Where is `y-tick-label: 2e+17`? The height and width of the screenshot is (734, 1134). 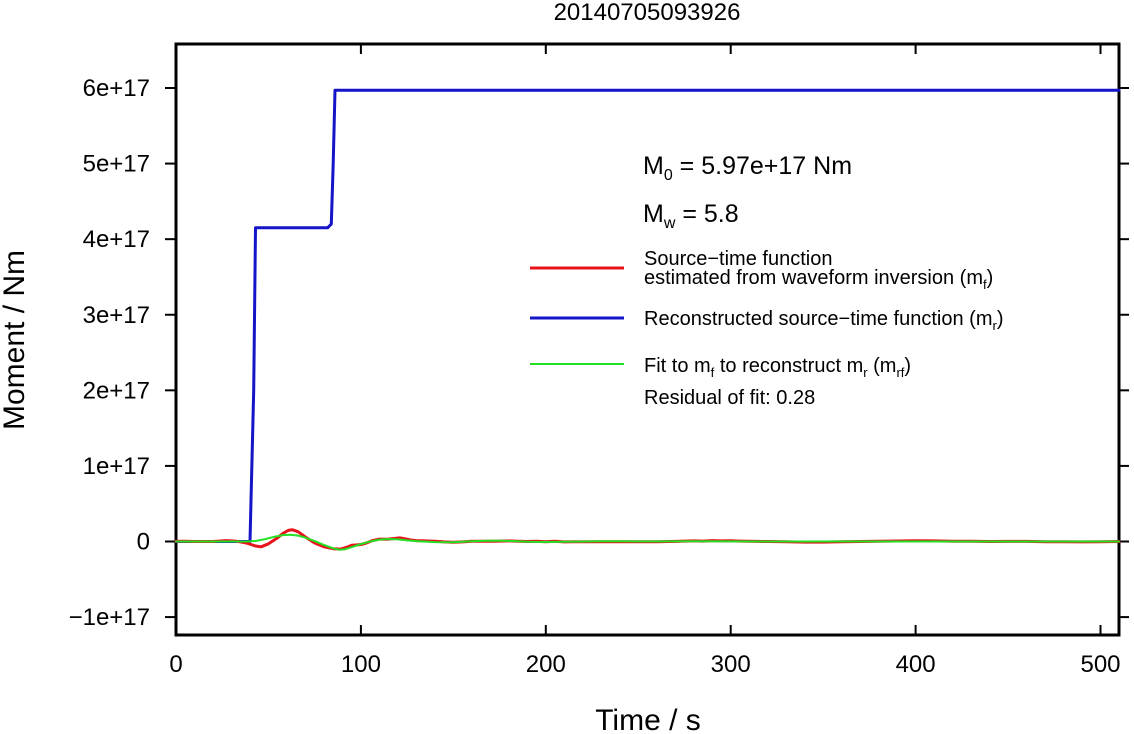 y-tick-label: 2e+17 is located at coordinates (116, 390).